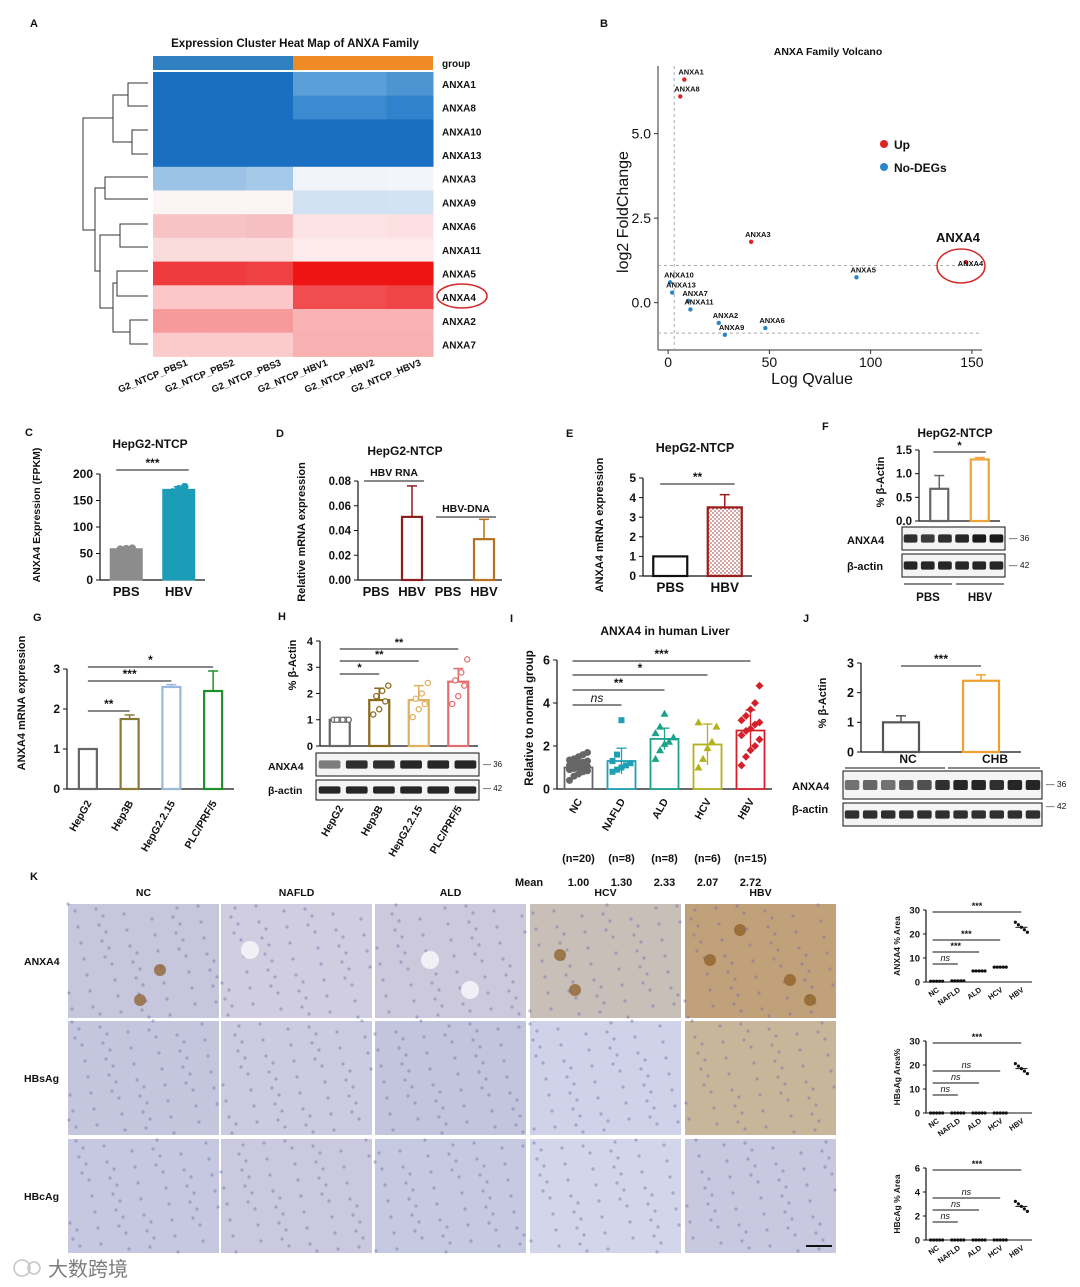 Image resolution: width=1080 pixels, height=1287 pixels. What do you see at coordinates (41, 1079) in the screenshot?
I see `ihc-row-label: HBsAg` at bounding box center [41, 1079].